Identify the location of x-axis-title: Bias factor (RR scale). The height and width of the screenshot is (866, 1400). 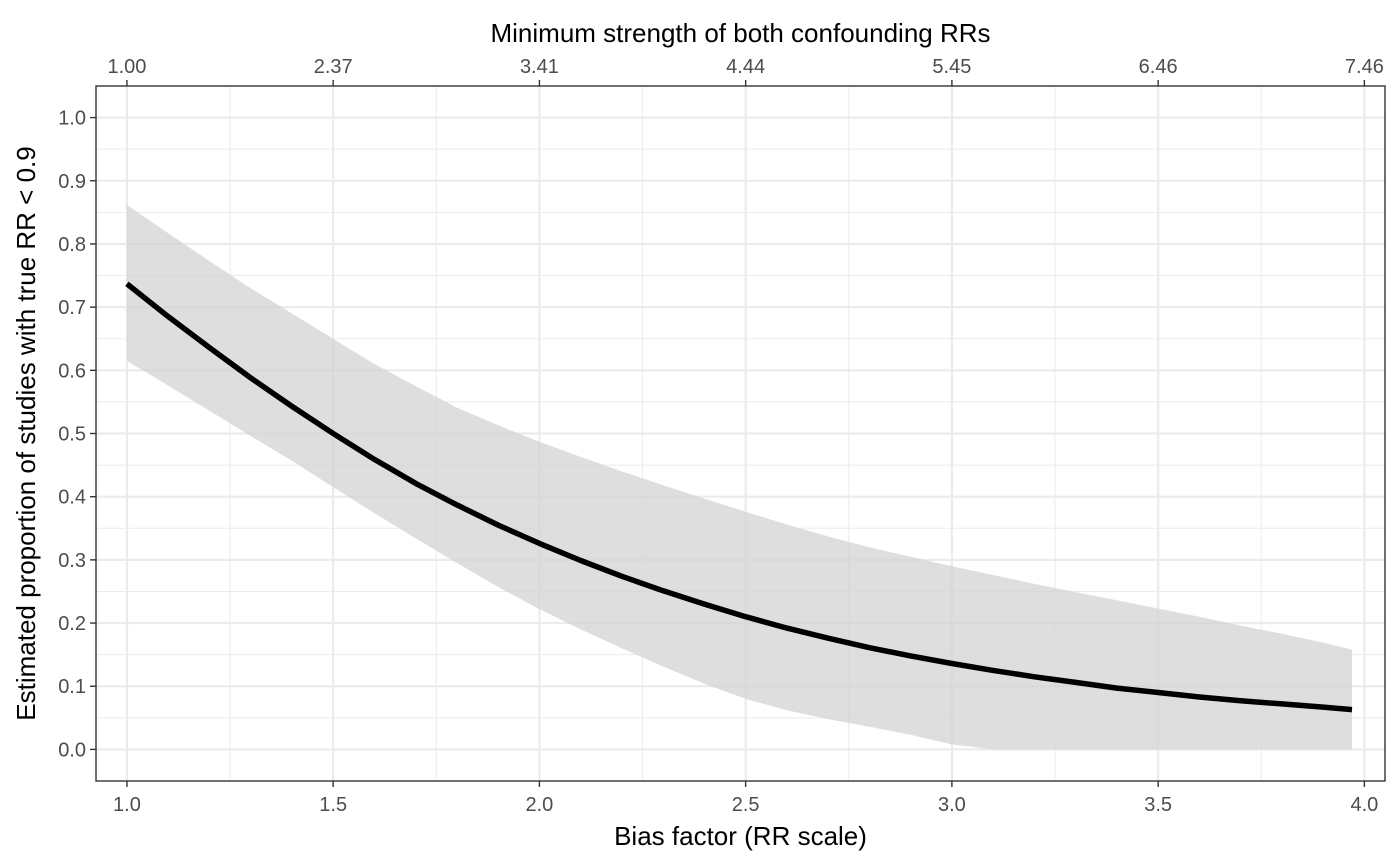
(740, 836).